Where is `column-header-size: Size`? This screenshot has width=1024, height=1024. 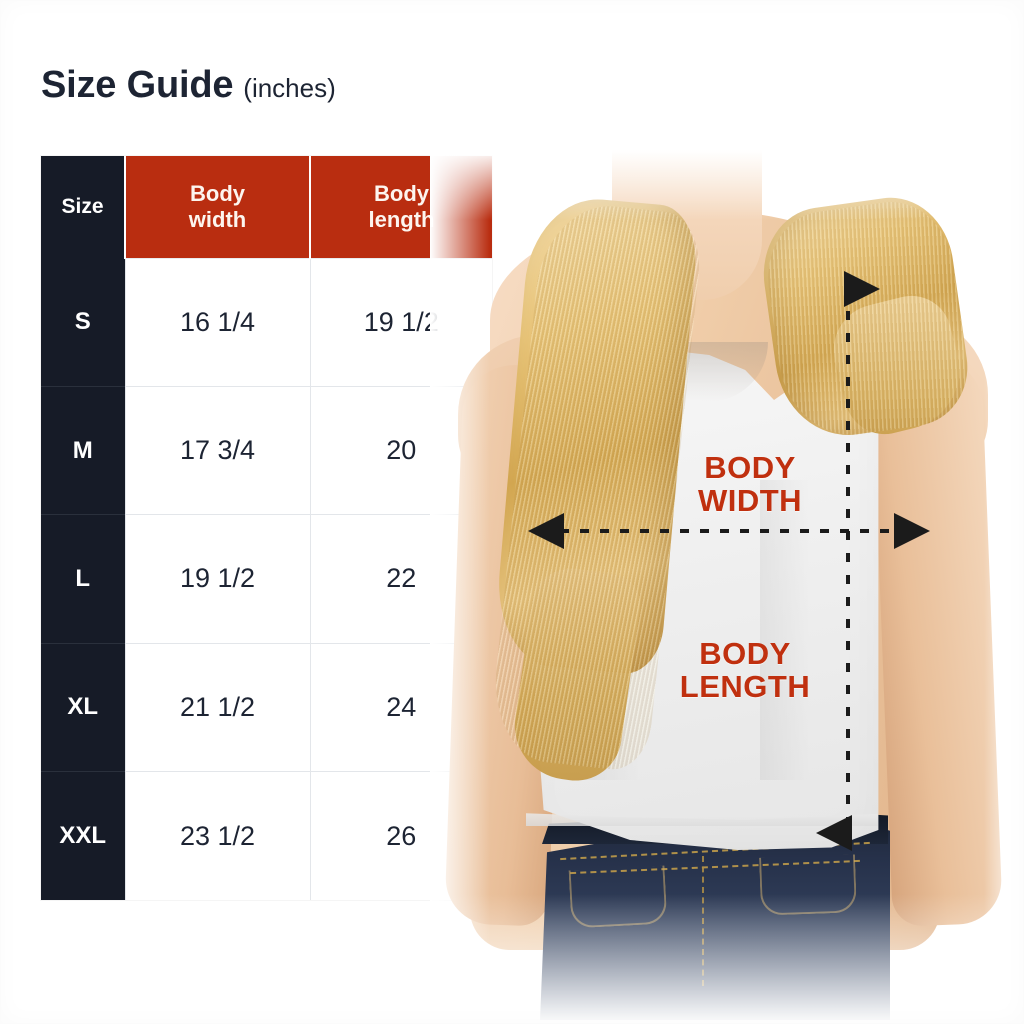
column-header-size: Size is located at coordinates (83, 207).